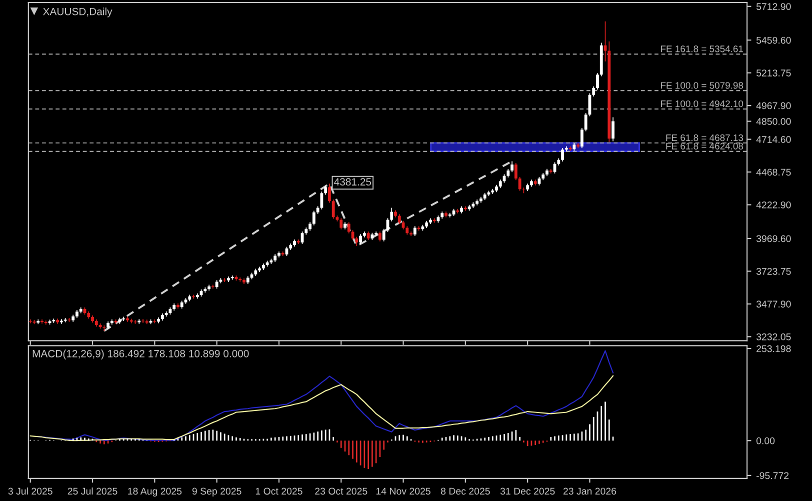  Describe the element at coordinates (589, 491) in the screenshot. I see `x-tick-label: 23 Jan 2026` at that location.